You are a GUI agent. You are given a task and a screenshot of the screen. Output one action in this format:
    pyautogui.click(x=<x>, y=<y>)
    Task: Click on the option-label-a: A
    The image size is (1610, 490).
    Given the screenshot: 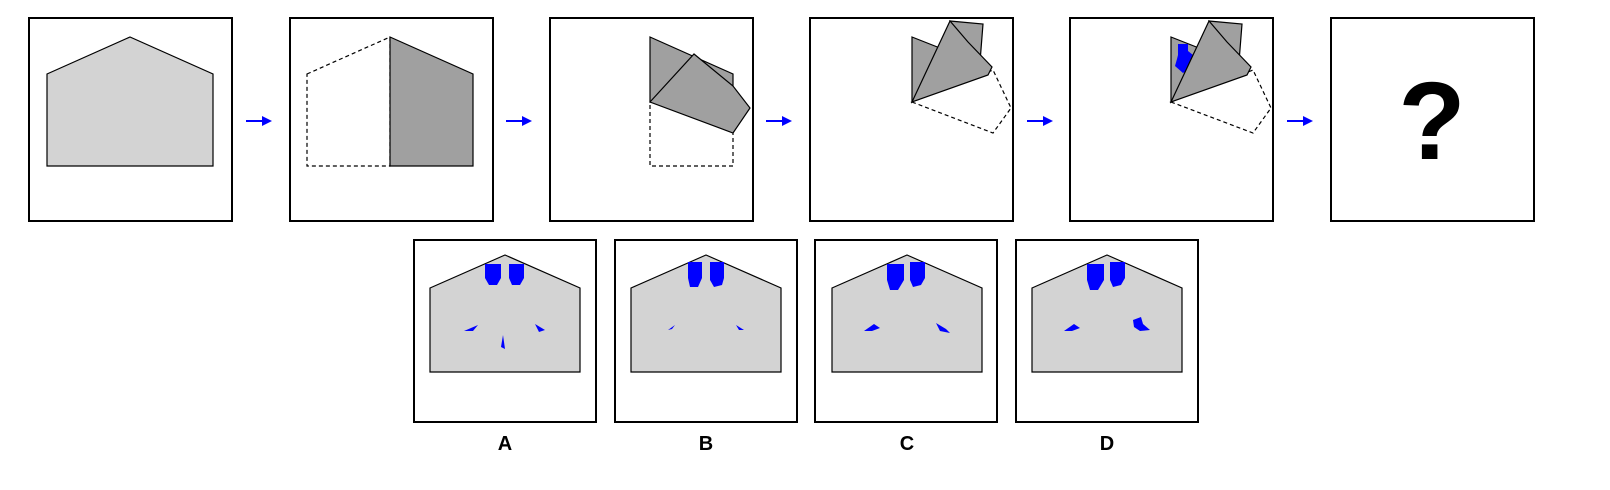 What is the action you would take?
    pyautogui.click(x=505, y=444)
    